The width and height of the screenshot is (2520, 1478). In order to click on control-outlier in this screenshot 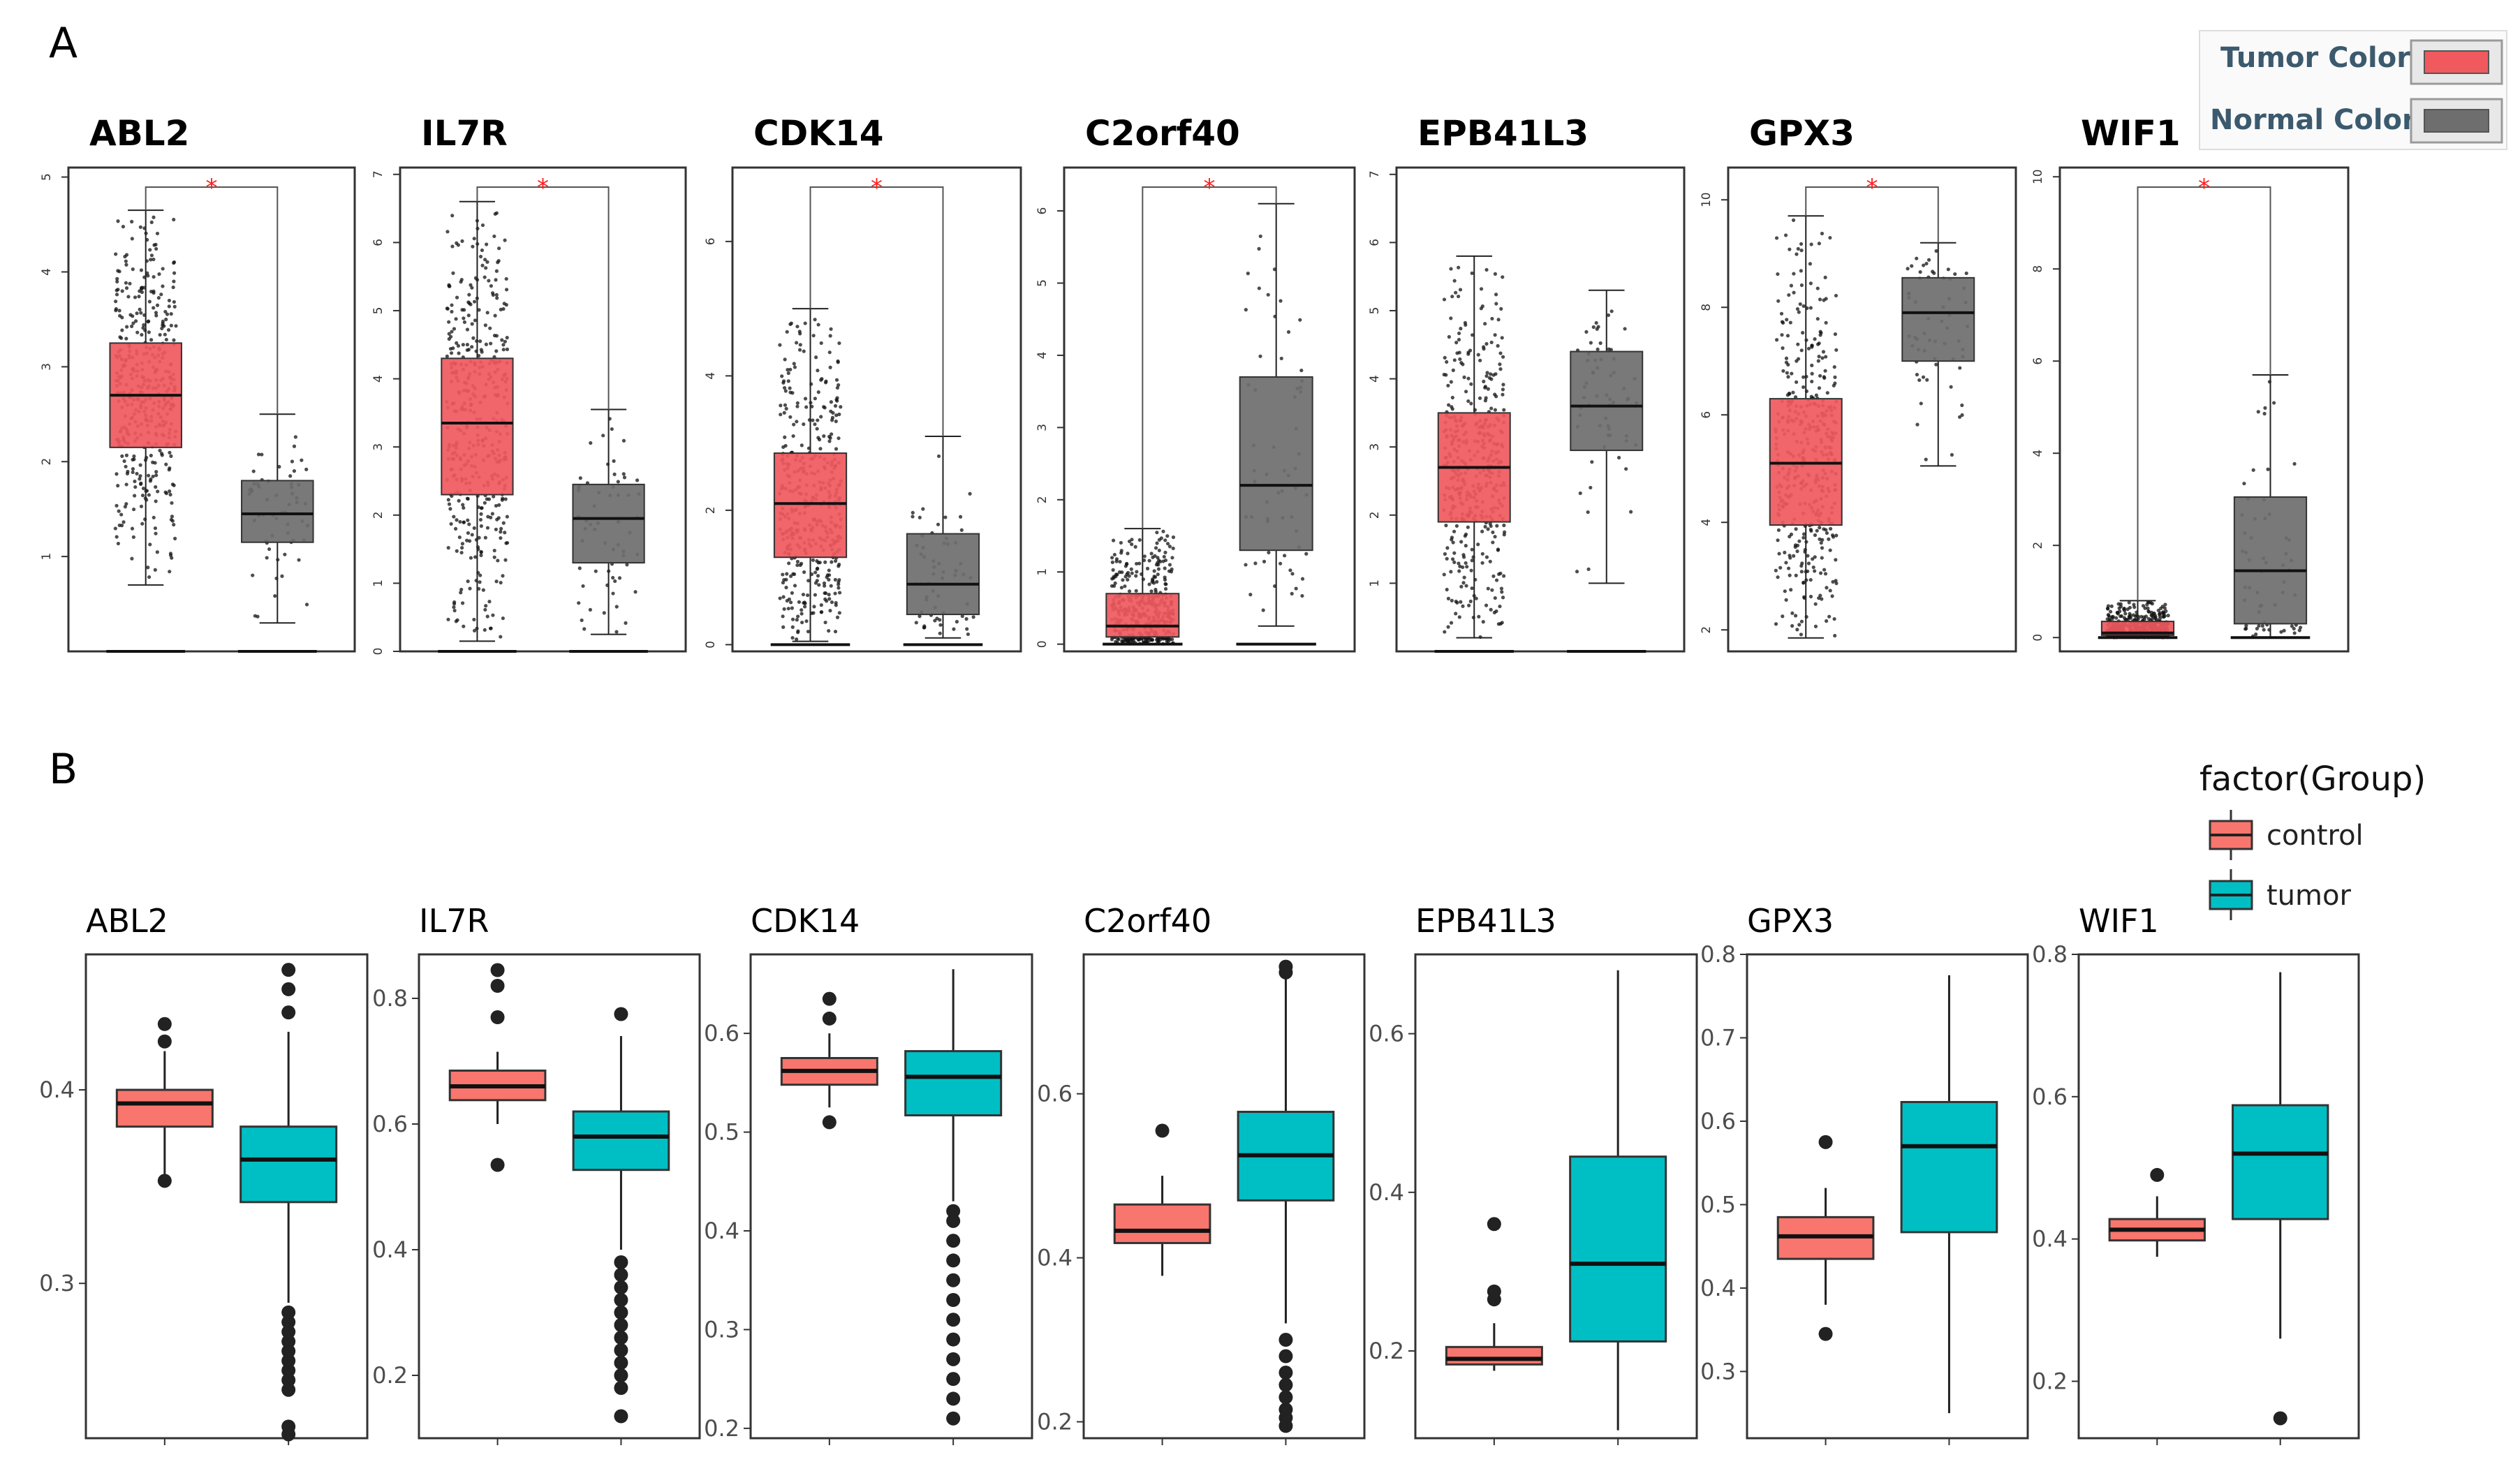, I will do `click(498, 1165)`.